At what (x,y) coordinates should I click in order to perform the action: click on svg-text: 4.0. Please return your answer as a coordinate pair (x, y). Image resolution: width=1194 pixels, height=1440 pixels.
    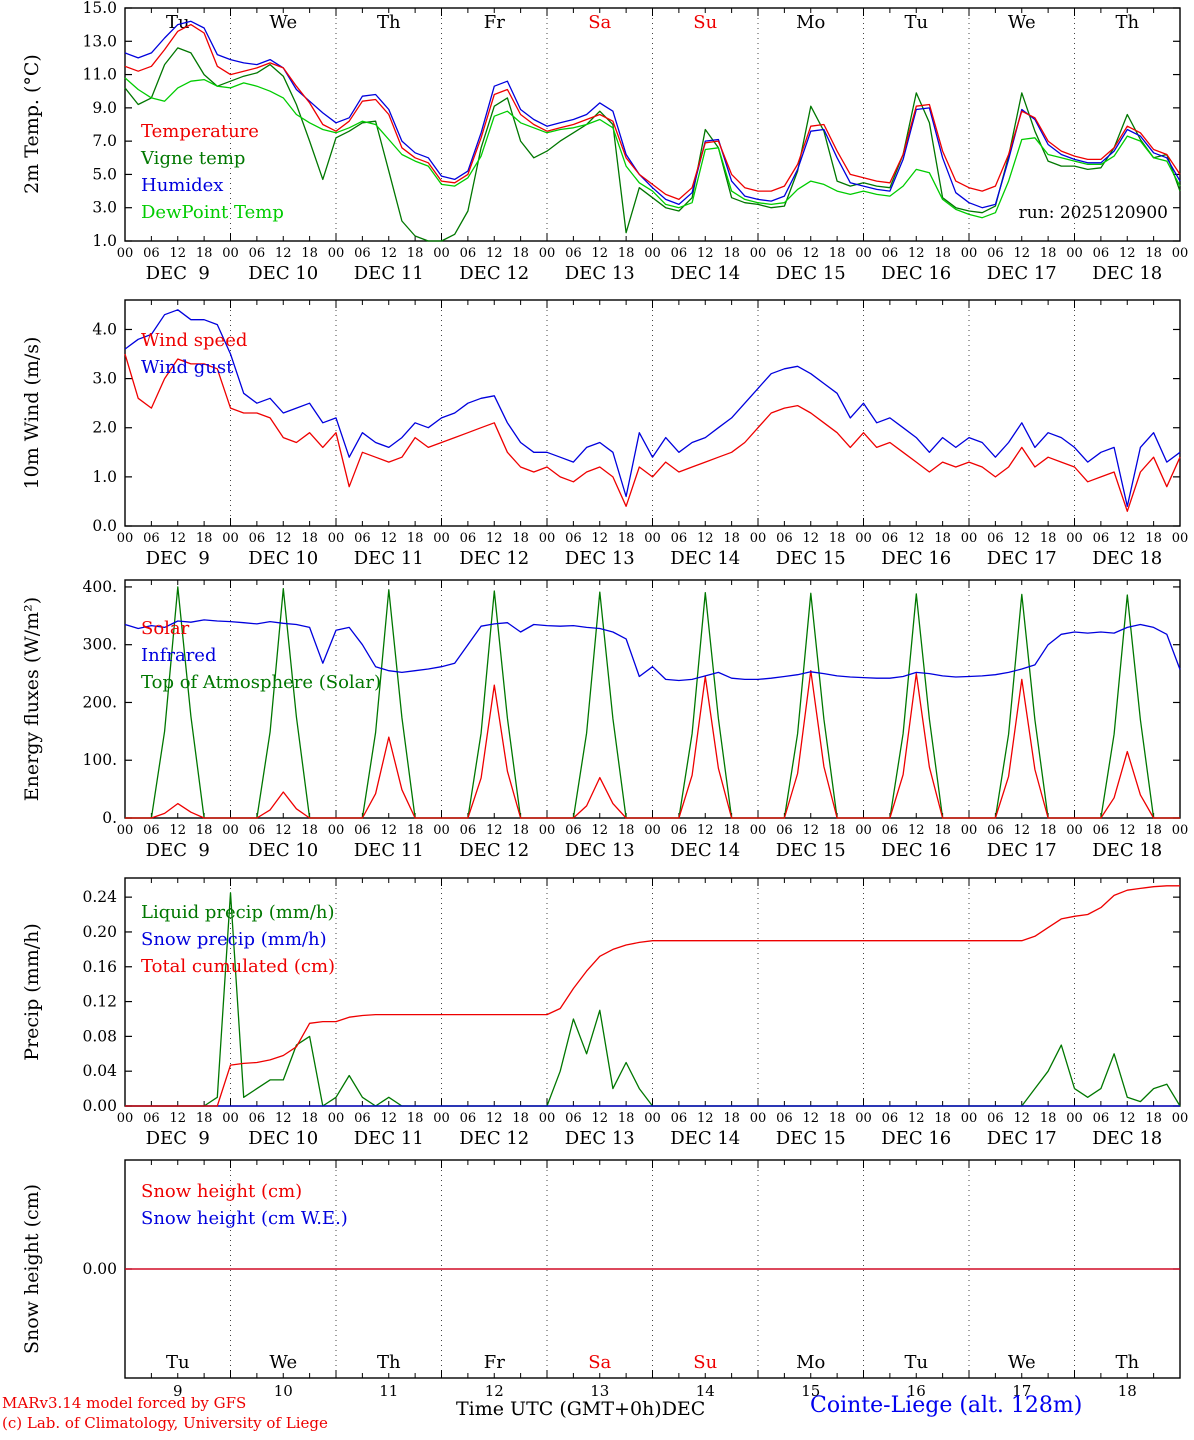
    Looking at the image, I should click on (104, 329).